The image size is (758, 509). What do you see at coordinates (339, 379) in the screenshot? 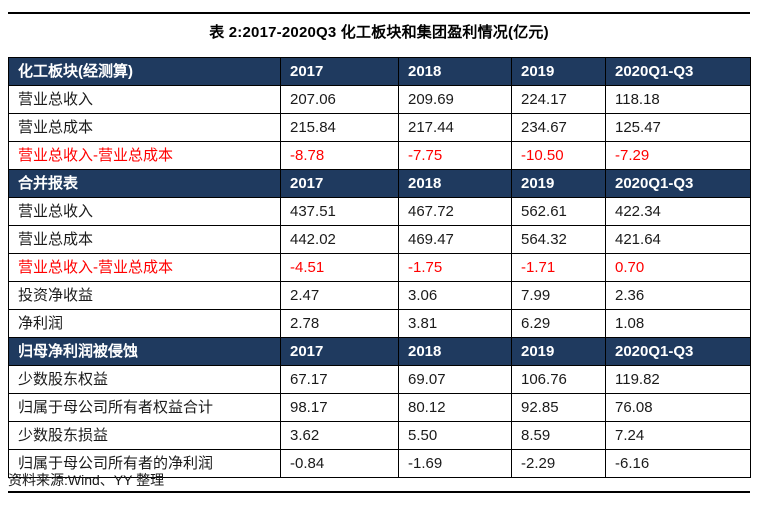
I see `value-cell: 67.17` at bounding box center [339, 379].